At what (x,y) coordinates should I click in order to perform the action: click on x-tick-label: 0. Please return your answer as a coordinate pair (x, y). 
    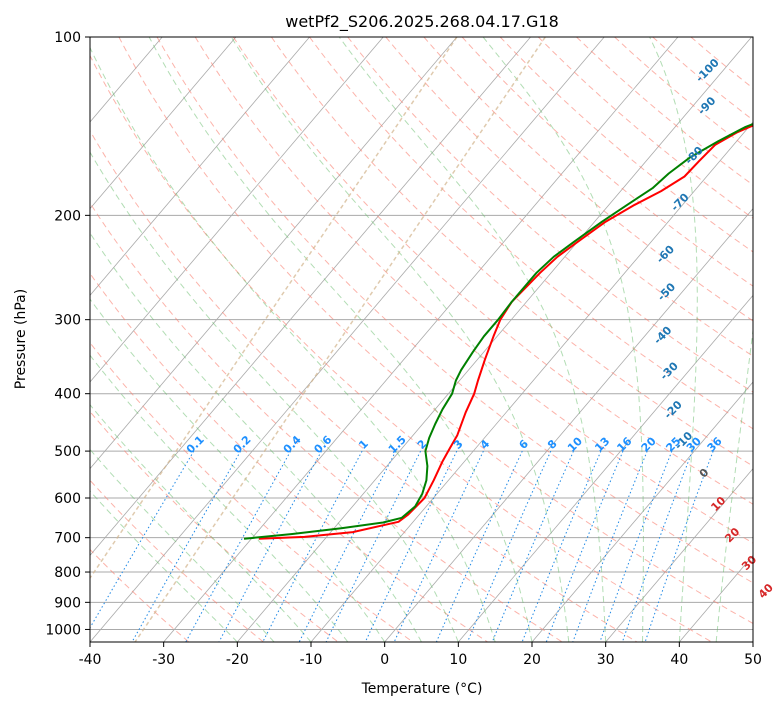
    Looking at the image, I should click on (384, 660).